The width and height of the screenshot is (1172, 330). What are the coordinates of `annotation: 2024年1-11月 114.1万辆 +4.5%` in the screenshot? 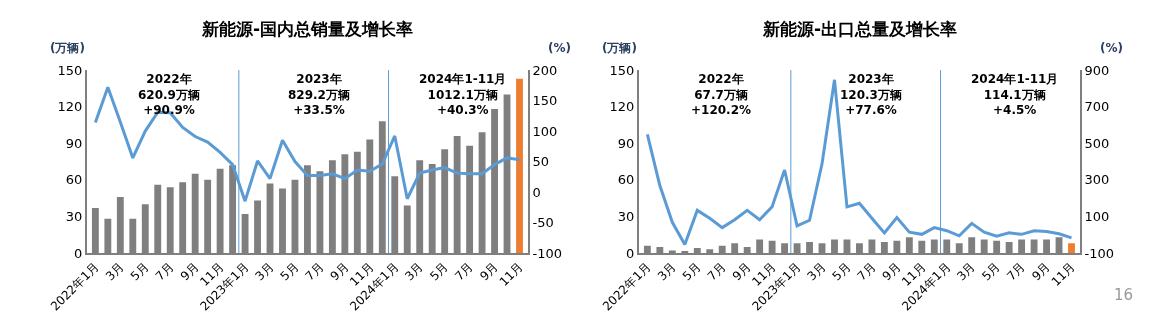 It's located at (1015, 95).